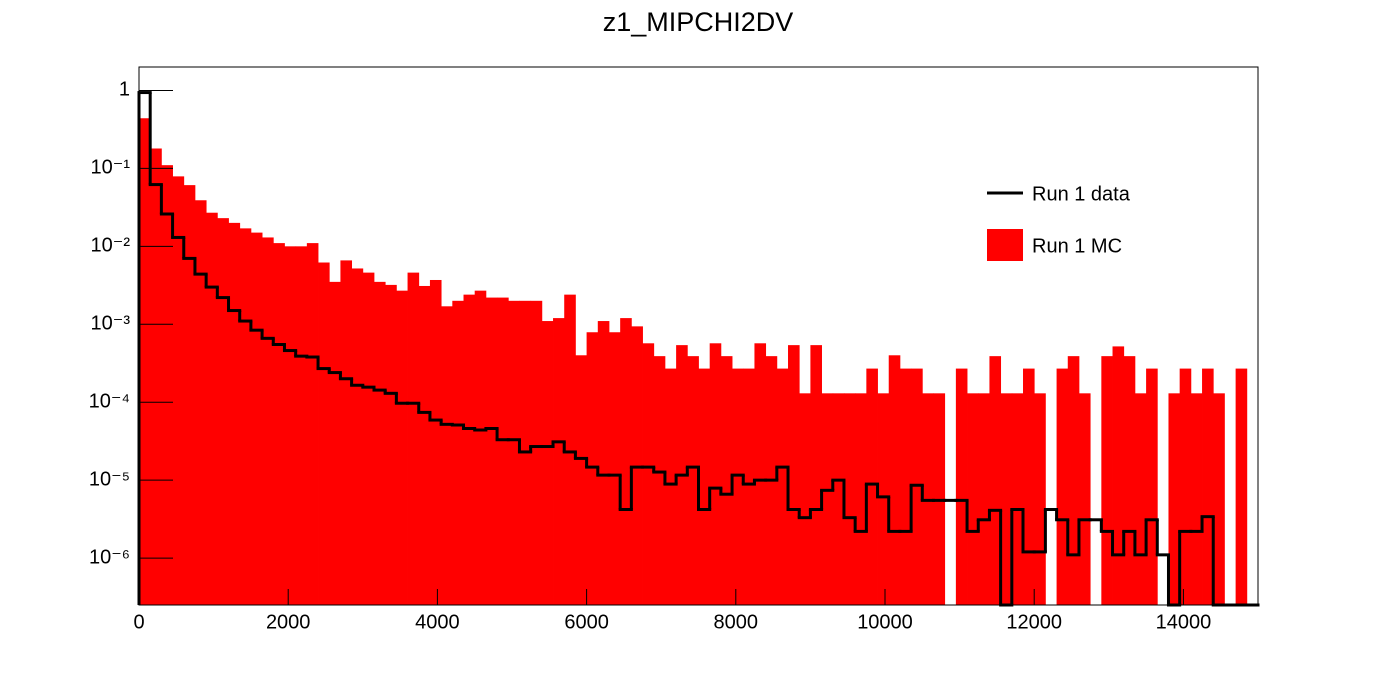  I want to click on y-tick-label: 10⁻², so click(111, 246).